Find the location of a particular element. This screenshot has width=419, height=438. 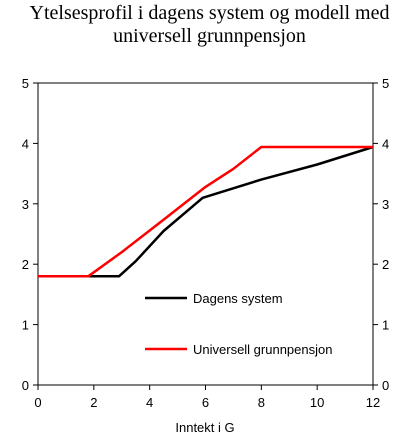

y-left-tick-label-4: 4 is located at coordinates (25, 143).